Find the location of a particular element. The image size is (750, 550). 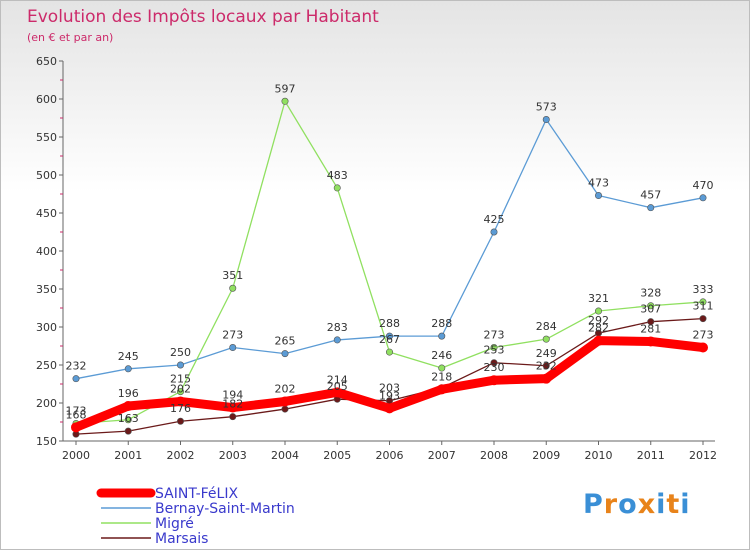

chart-title: Evolution des Impôts locaux par Habitant is located at coordinates (203, 17).